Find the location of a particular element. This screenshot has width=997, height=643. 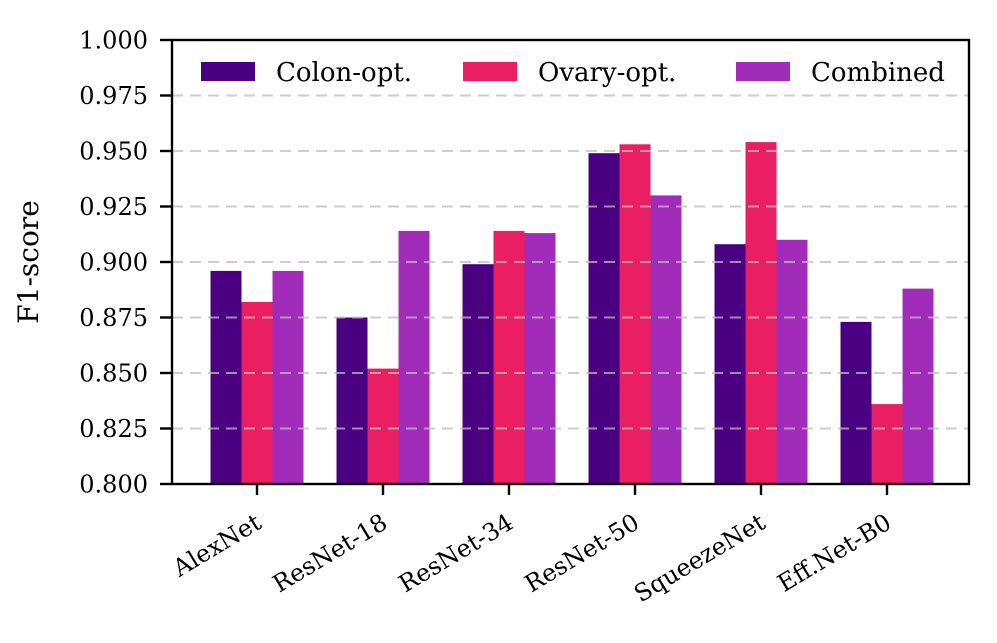

x-tick-label-resnet-18: ResNet-18 is located at coordinates (330, 553).